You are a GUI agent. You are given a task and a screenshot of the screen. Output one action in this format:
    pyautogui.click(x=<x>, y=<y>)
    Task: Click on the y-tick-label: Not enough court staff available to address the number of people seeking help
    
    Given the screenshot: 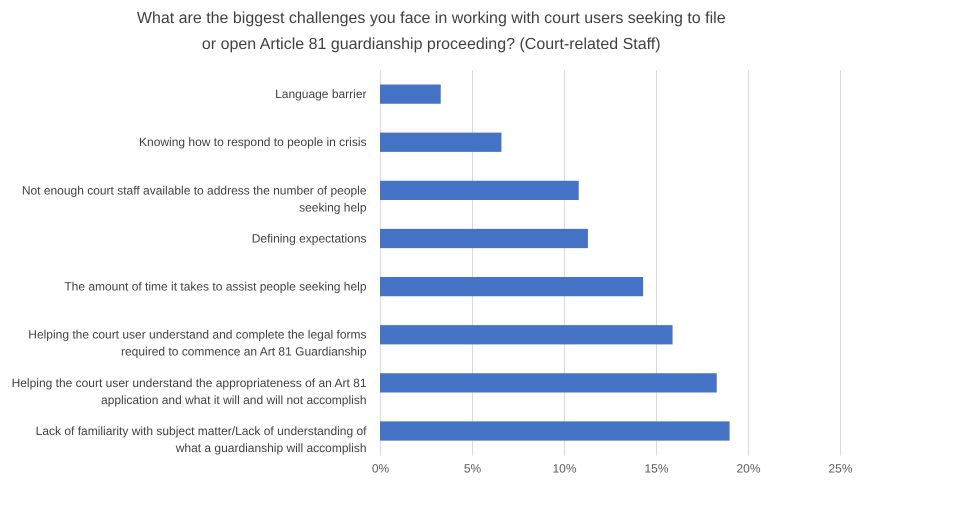 What is the action you would take?
    pyautogui.click(x=194, y=198)
    